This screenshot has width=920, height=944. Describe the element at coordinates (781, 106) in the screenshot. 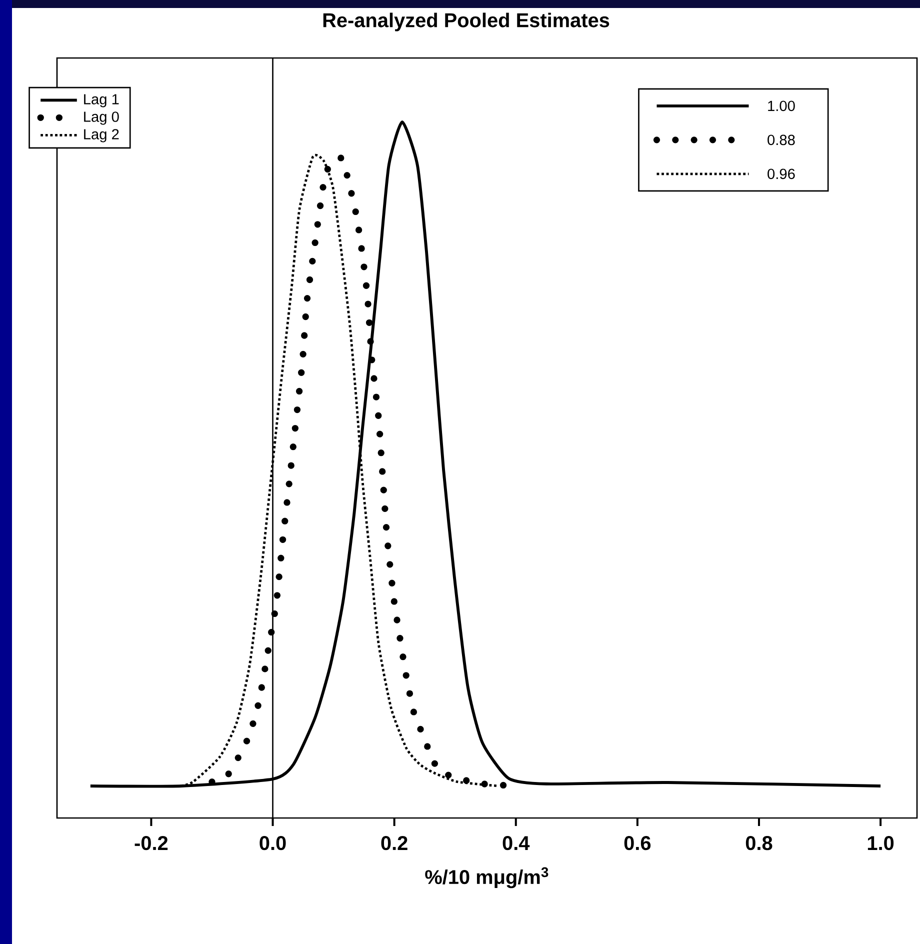

I see `text: 1.00` at that location.